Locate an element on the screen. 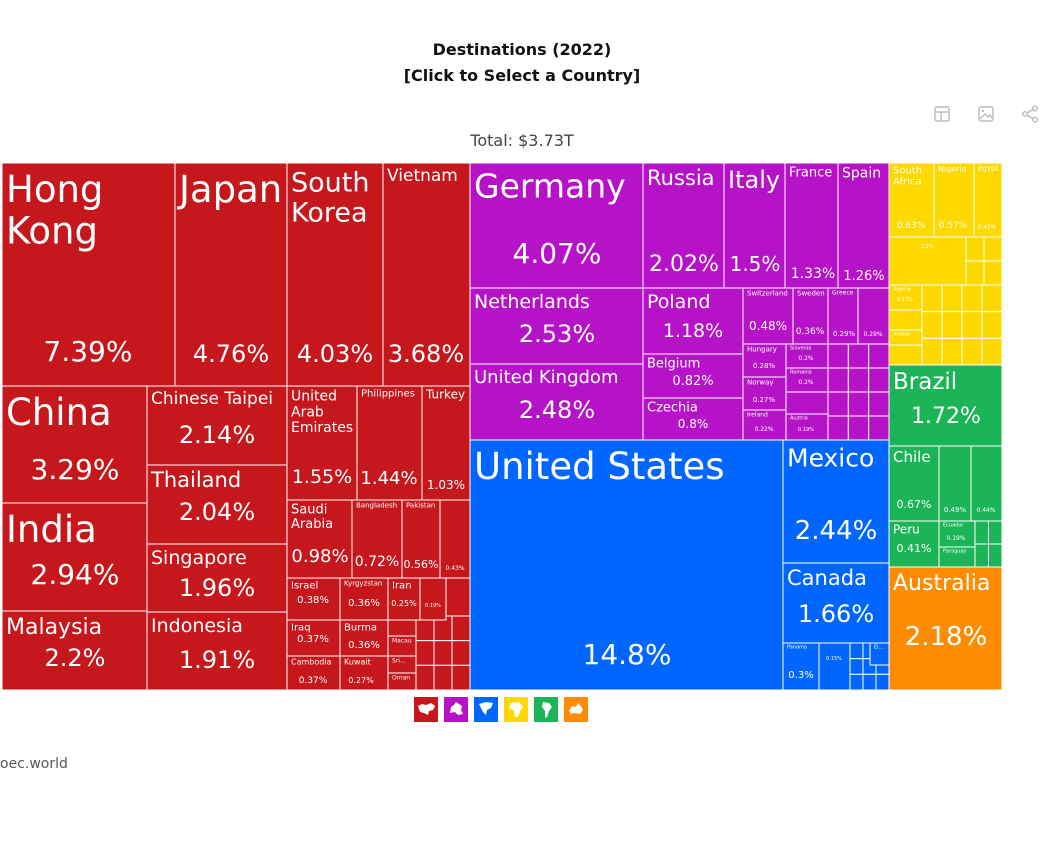 This screenshot has width=1044, height=847. treemap-cell-singapore is located at coordinates (217, 578).